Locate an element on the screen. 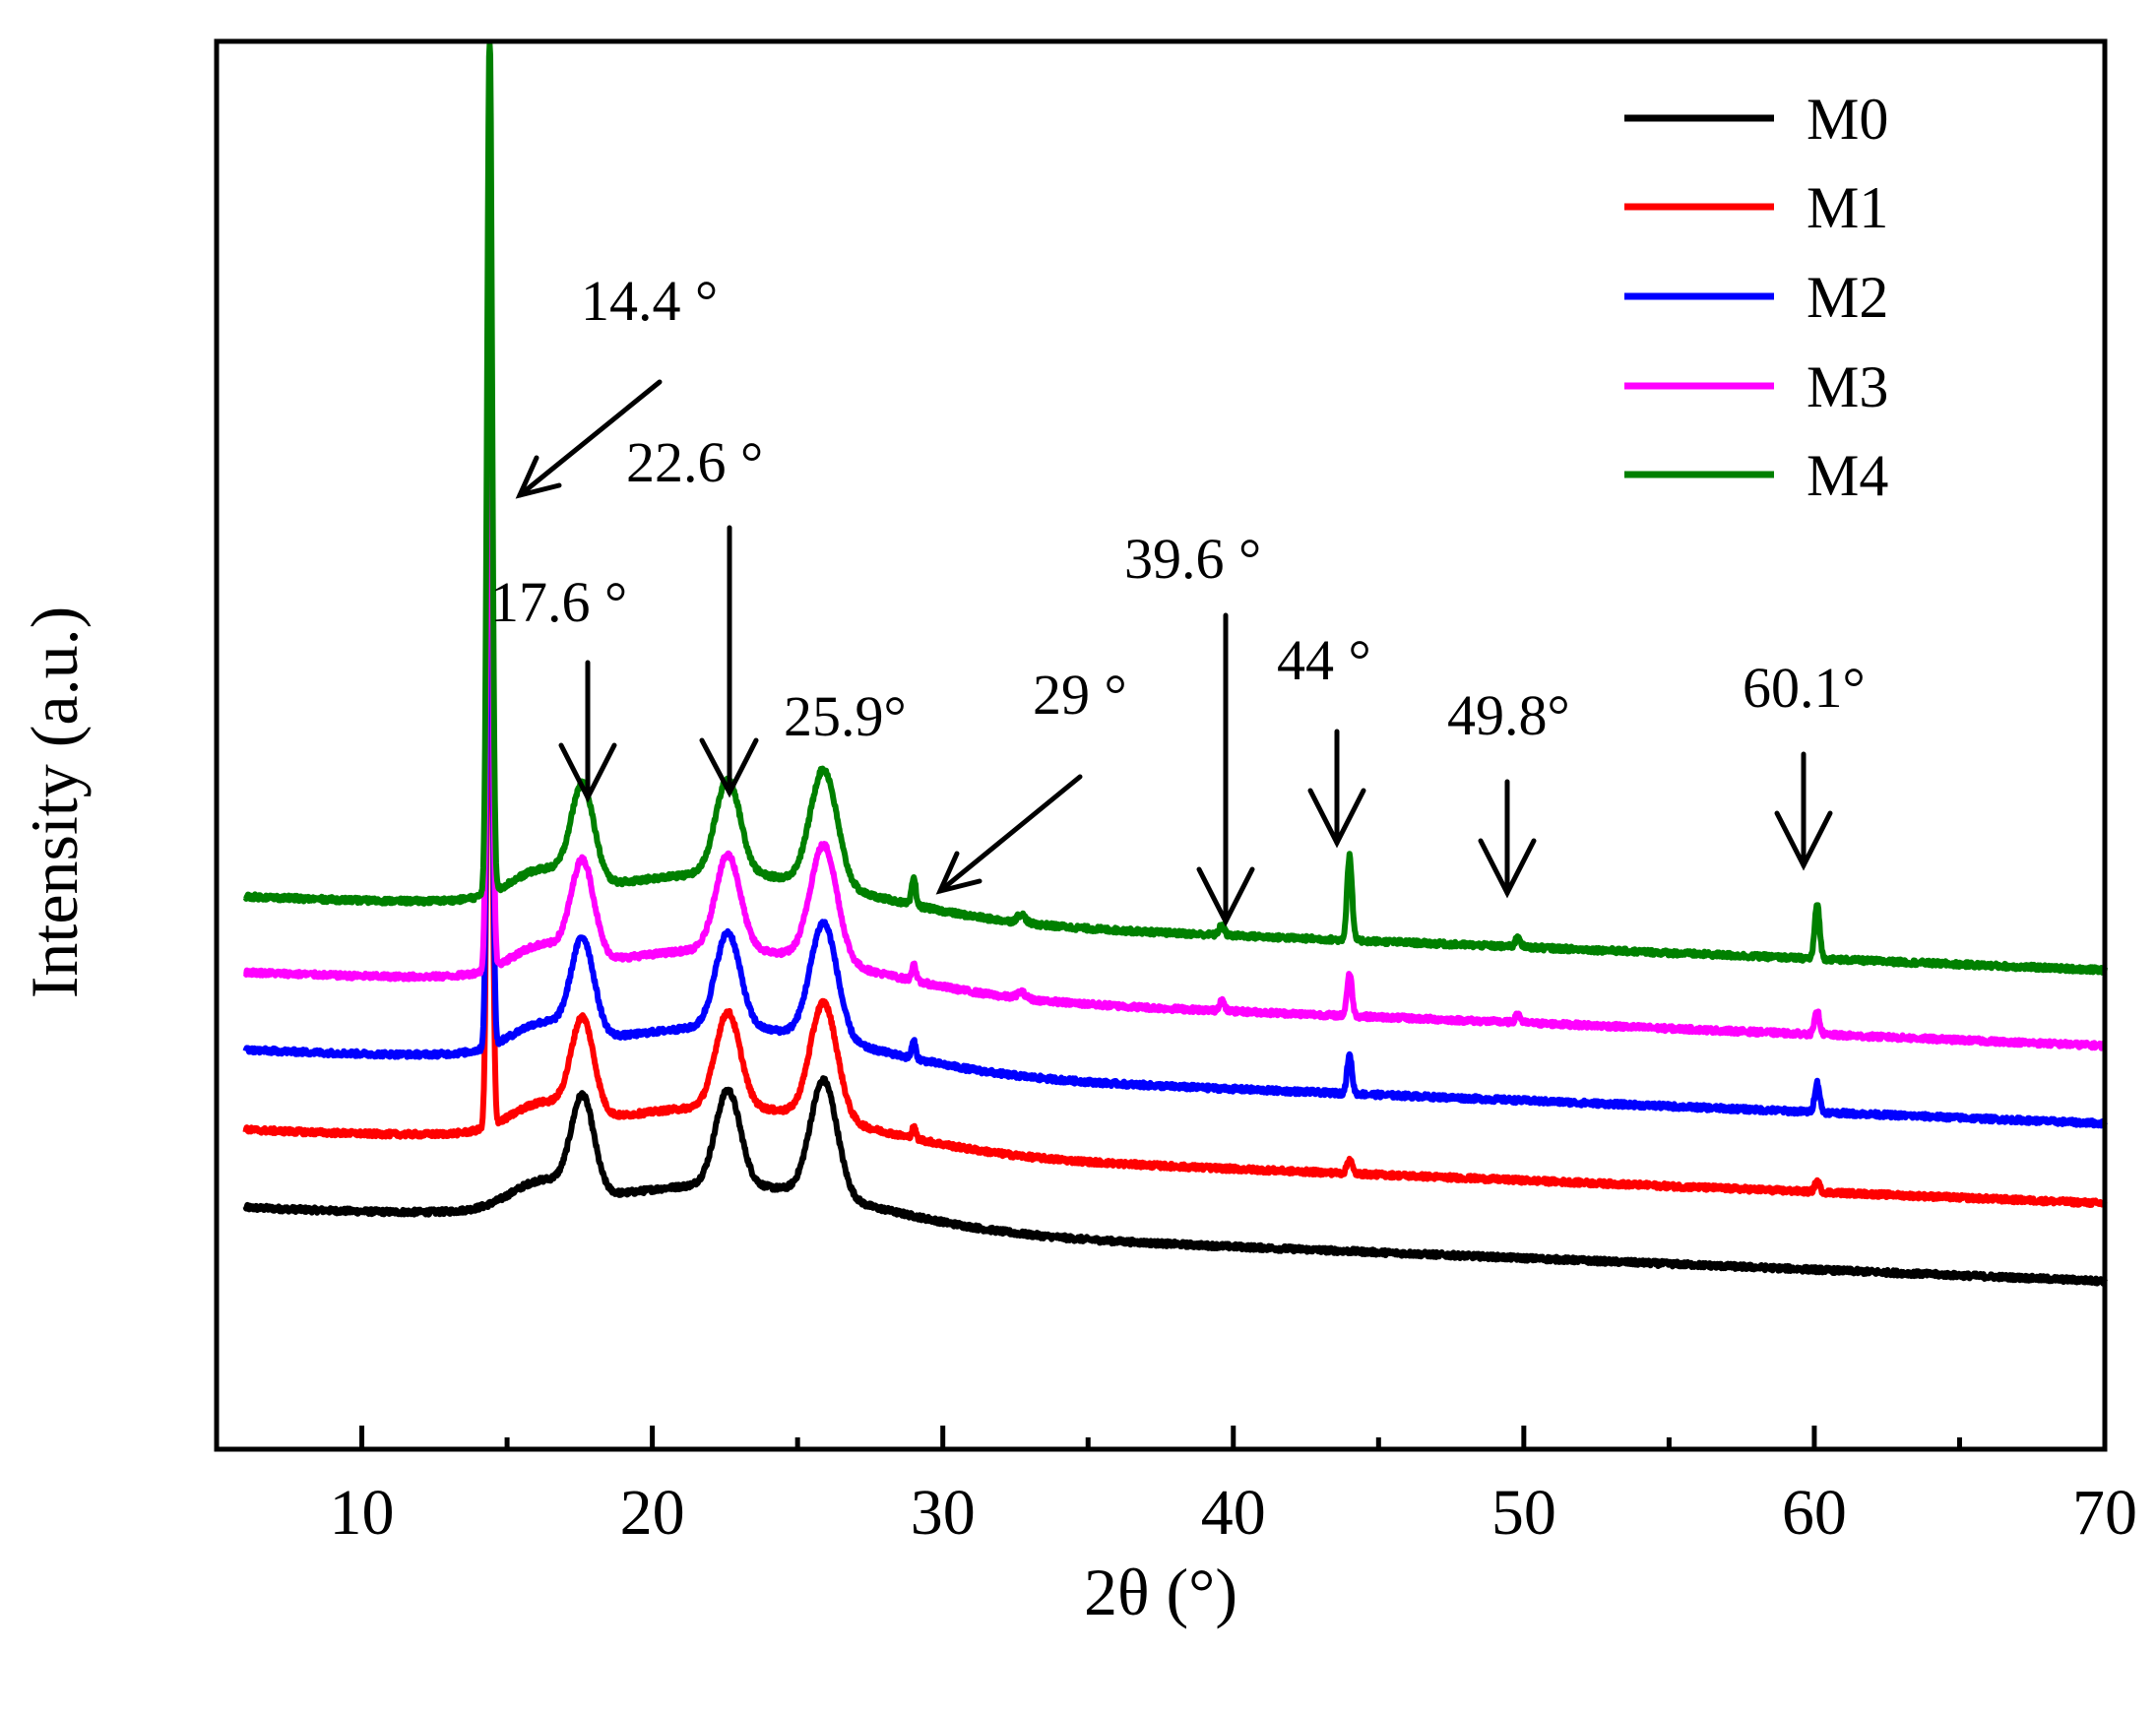 The height and width of the screenshot is (1717, 2156). x-axis-title: 2θ (°) is located at coordinates (1160, 1592).